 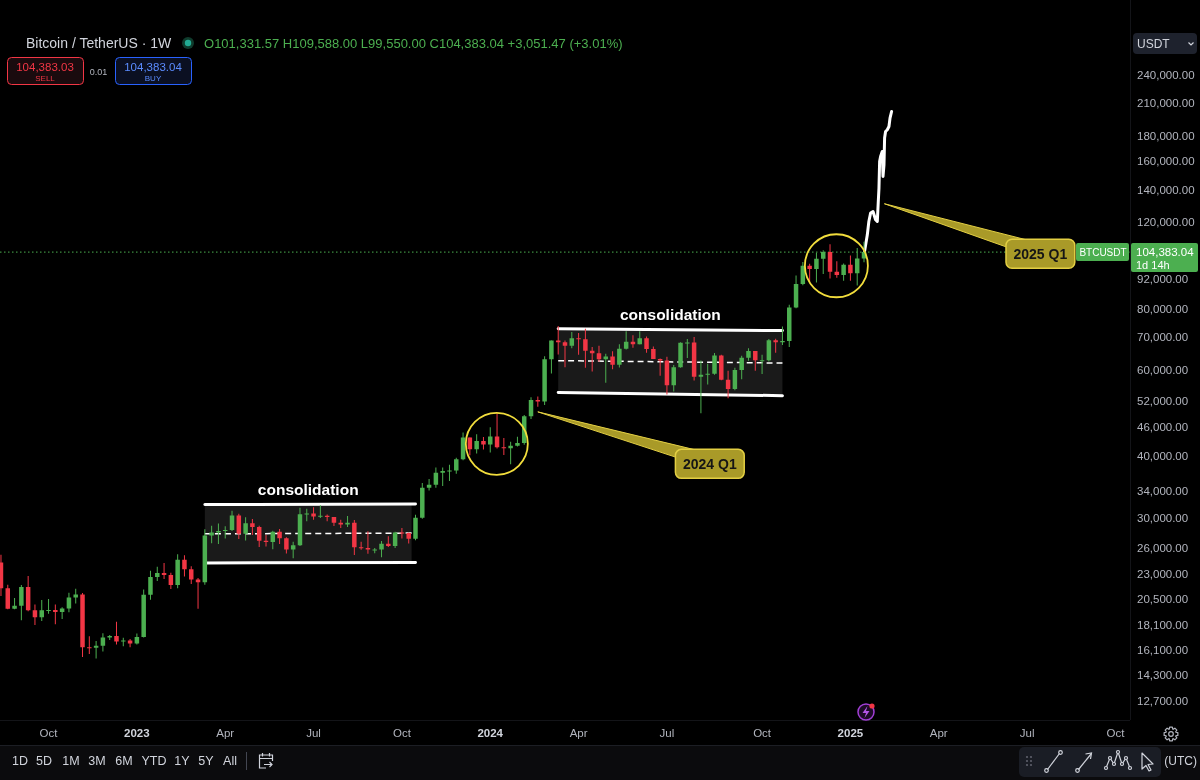 What do you see at coordinates (1153, 265) in the screenshot?
I see `text: 1d 14h` at bounding box center [1153, 265].